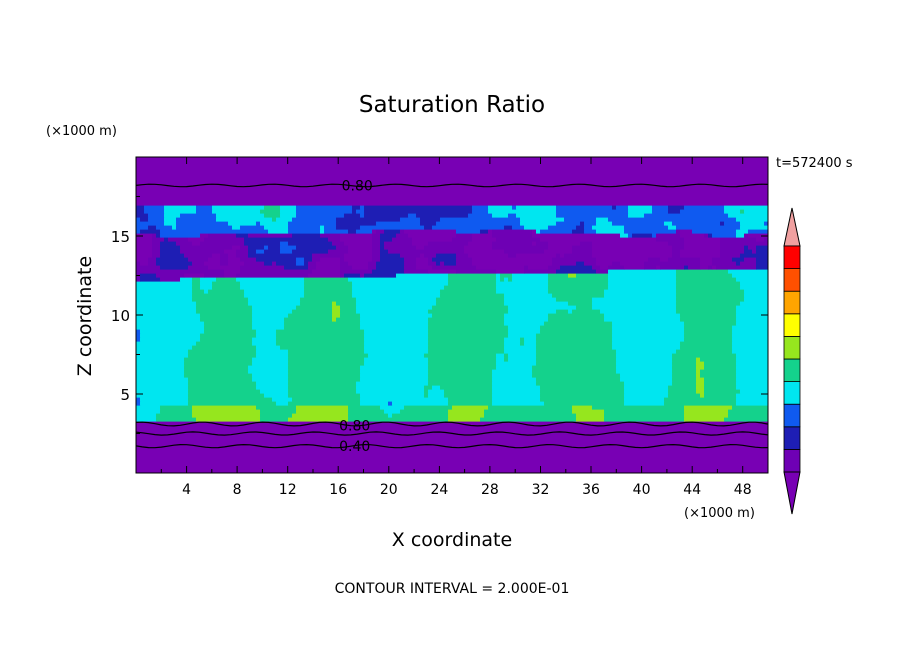  I want to click on y-axis-label: Z coordinate, so click(85, 316).